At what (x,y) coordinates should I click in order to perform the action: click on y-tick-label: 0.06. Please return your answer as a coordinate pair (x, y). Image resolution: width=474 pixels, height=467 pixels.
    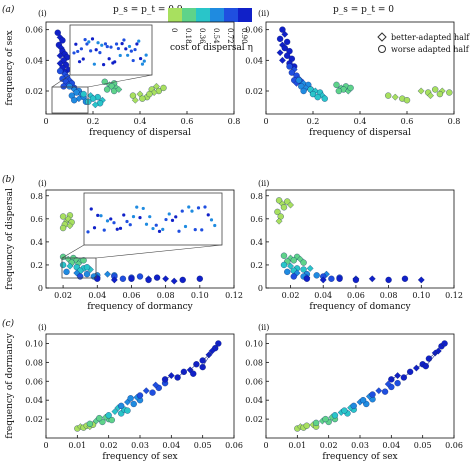
    Looking at the image, I should click on (254, 381).